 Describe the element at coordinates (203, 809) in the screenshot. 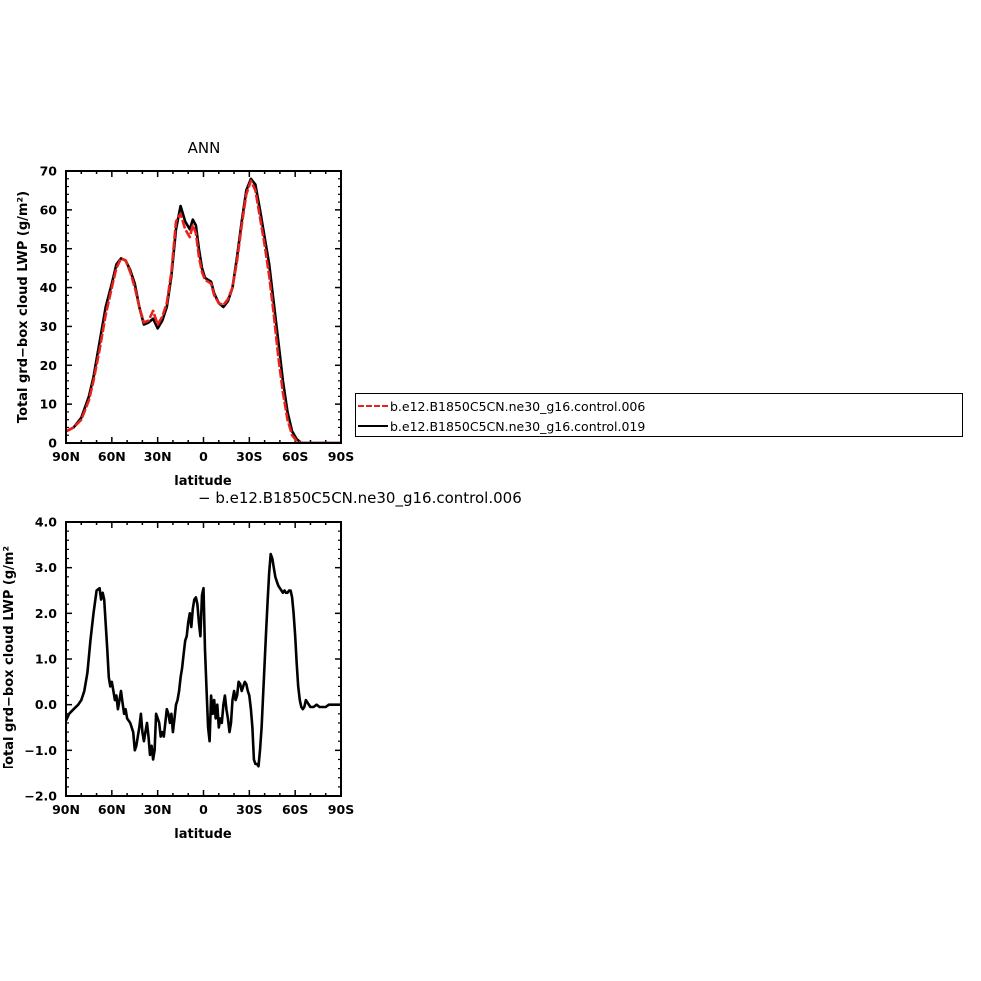

I see `bottom-x-tick-label: 0` at that location.